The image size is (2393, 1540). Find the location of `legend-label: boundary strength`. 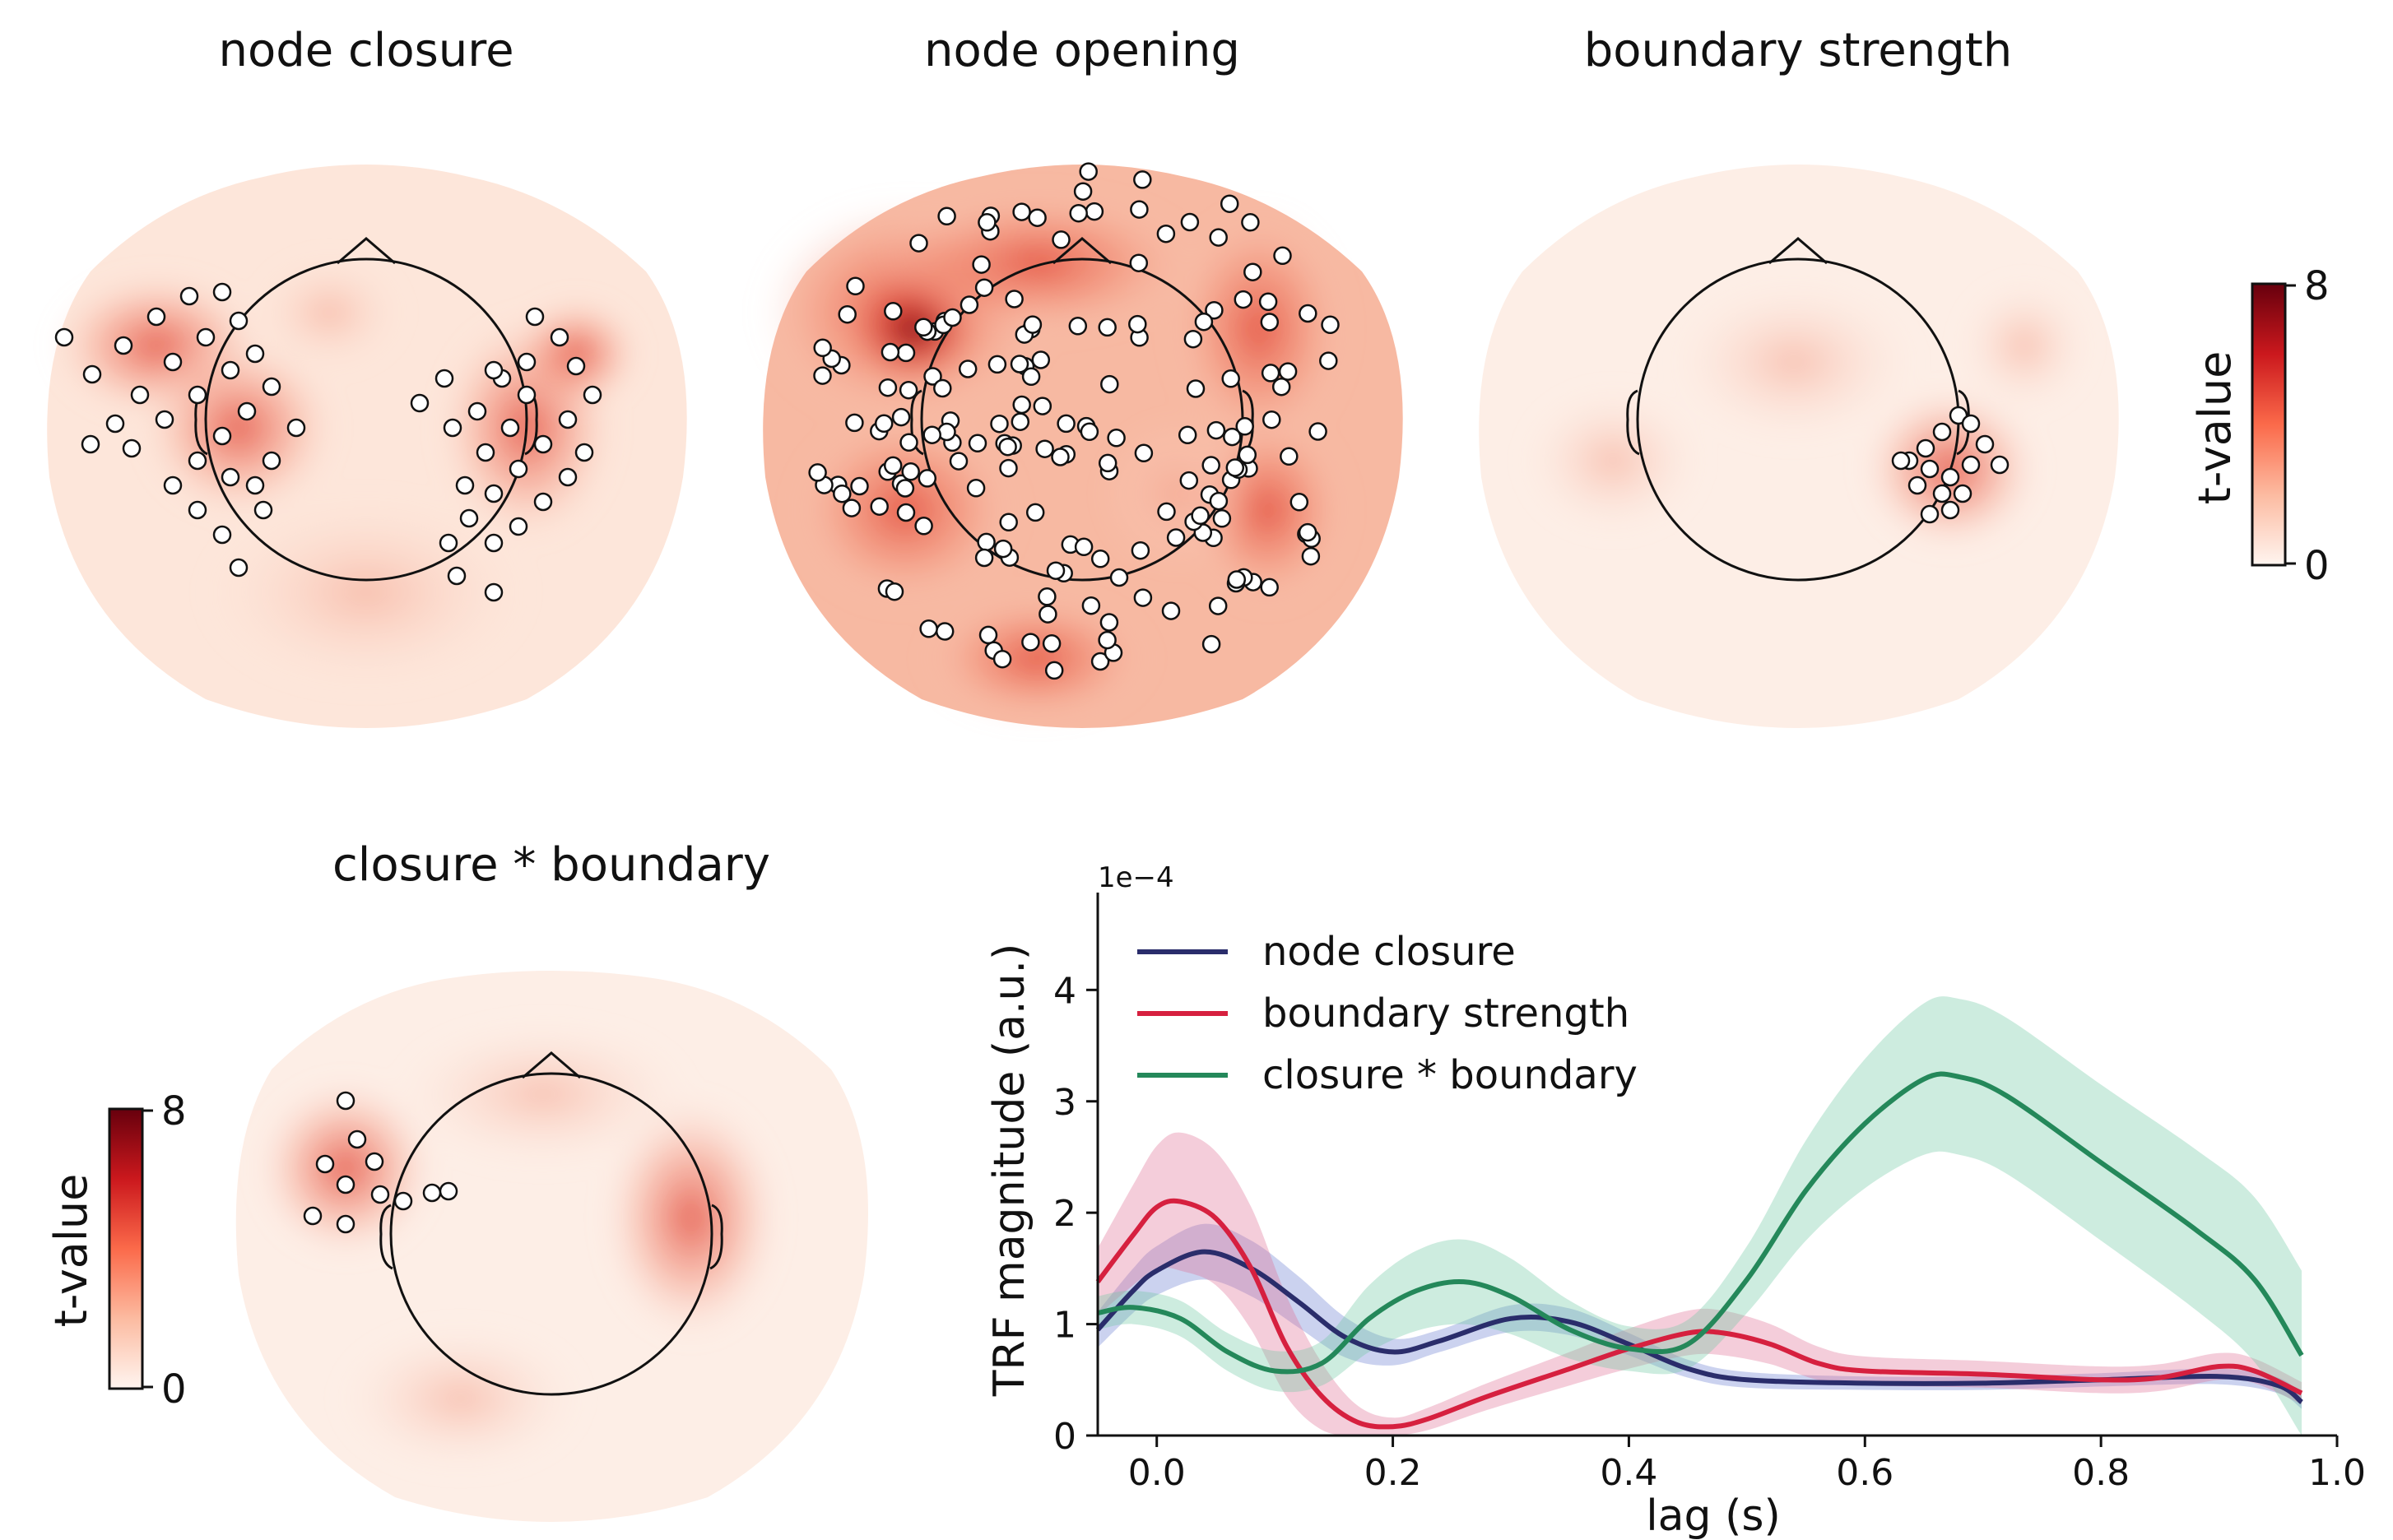

legend-label: boundary strength is located at coordinates (1445, 1013).